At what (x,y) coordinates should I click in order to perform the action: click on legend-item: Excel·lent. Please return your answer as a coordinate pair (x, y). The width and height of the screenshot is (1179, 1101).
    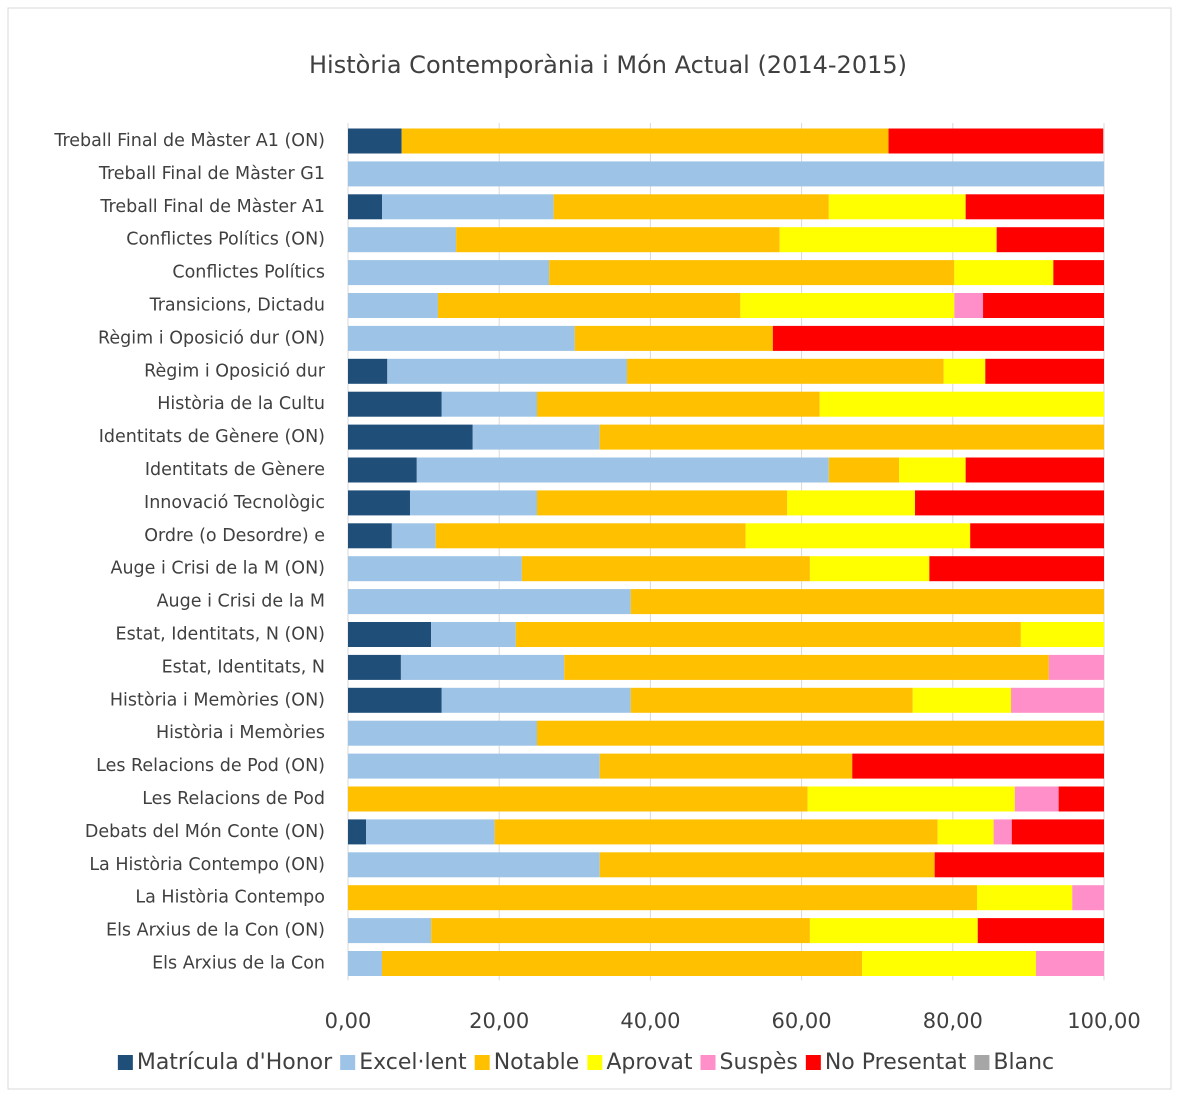
    Looking at the image, I should click on (403, 1062).